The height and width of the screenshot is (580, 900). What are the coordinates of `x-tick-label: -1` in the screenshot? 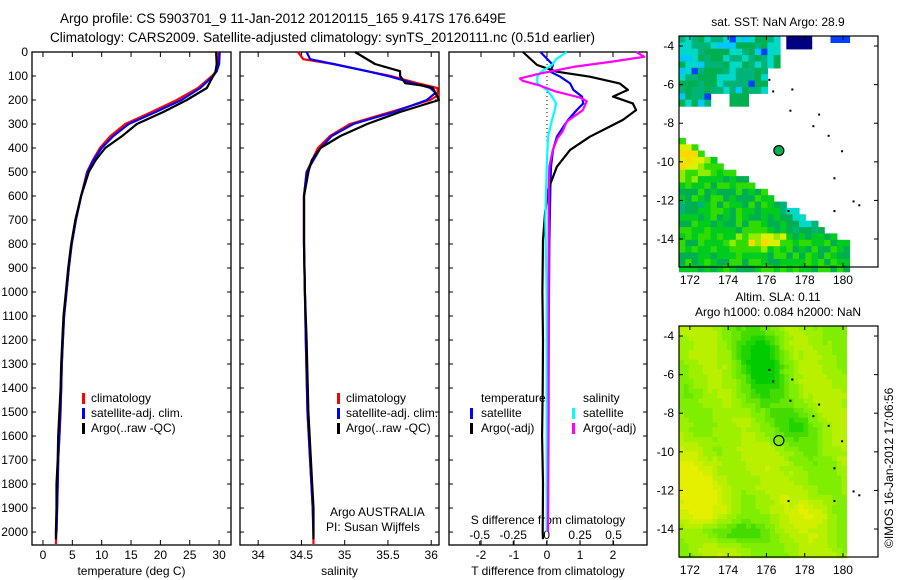 It's located at (514, 555).